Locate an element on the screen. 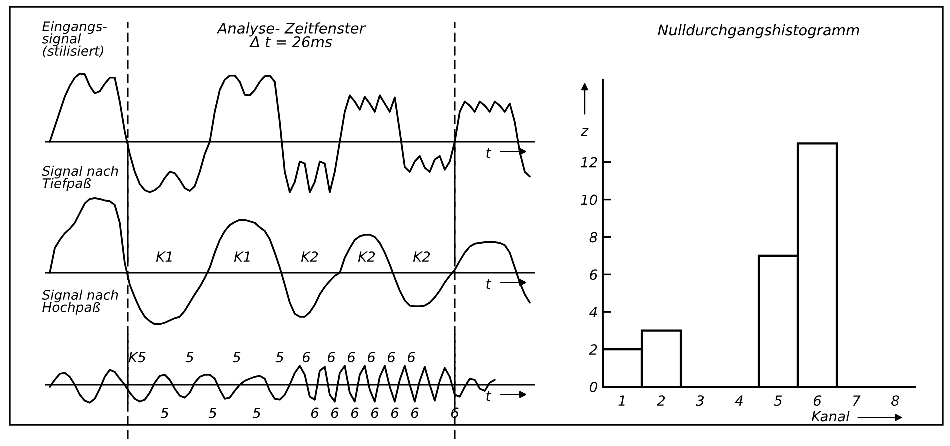 Image resolution: width=950 pixels, height=446 pixels. y-tick-label: 10 is located at coordinates (589, 200).